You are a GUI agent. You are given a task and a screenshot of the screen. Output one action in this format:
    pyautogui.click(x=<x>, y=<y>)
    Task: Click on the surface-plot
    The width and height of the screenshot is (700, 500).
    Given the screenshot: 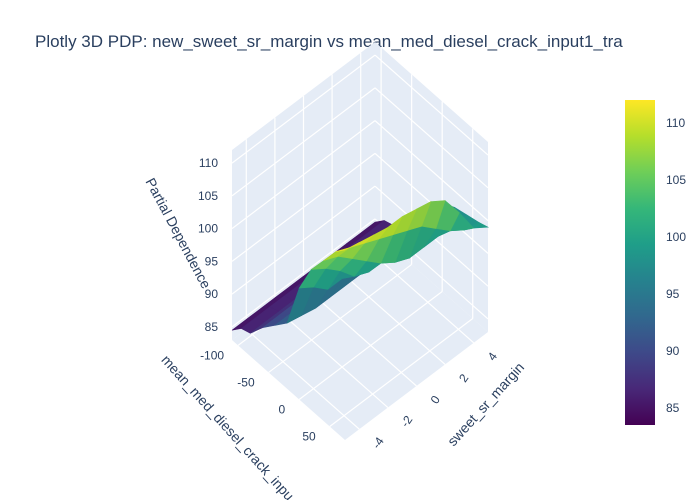 What is the action you would take?
    pyautogui.click(x=360, y=267)
    